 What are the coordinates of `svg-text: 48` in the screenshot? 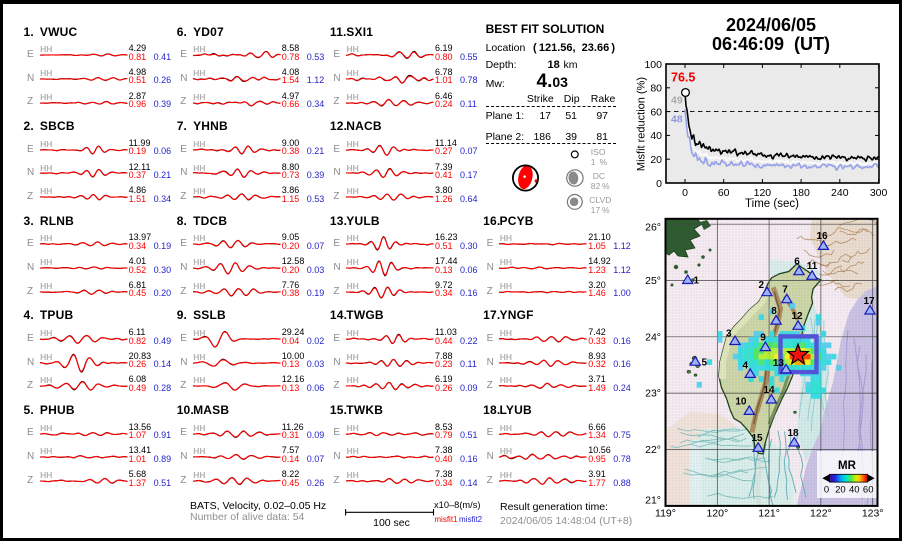 It's located at (677, 120).